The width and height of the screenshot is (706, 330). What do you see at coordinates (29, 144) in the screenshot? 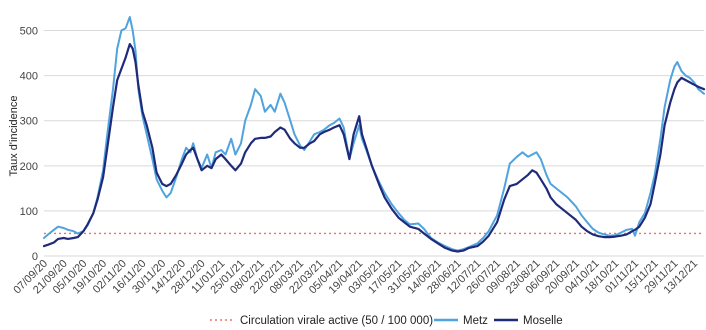
I see `y-tick-labels: 0 100 200 300 400 500` at bounding box center [29, 144].